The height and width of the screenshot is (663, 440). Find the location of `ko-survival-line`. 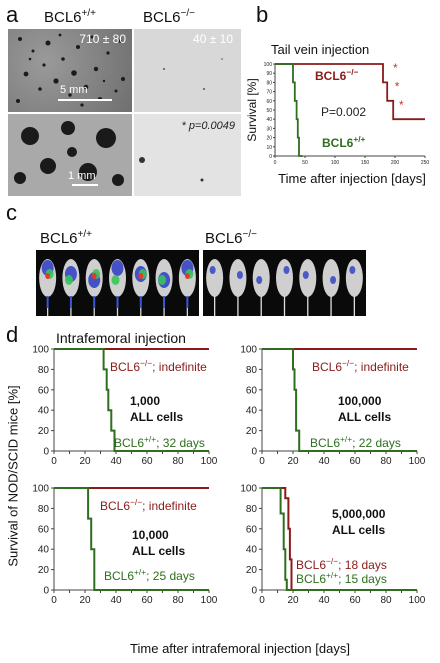

ko-survival-line is located at coordinates (350, 92).